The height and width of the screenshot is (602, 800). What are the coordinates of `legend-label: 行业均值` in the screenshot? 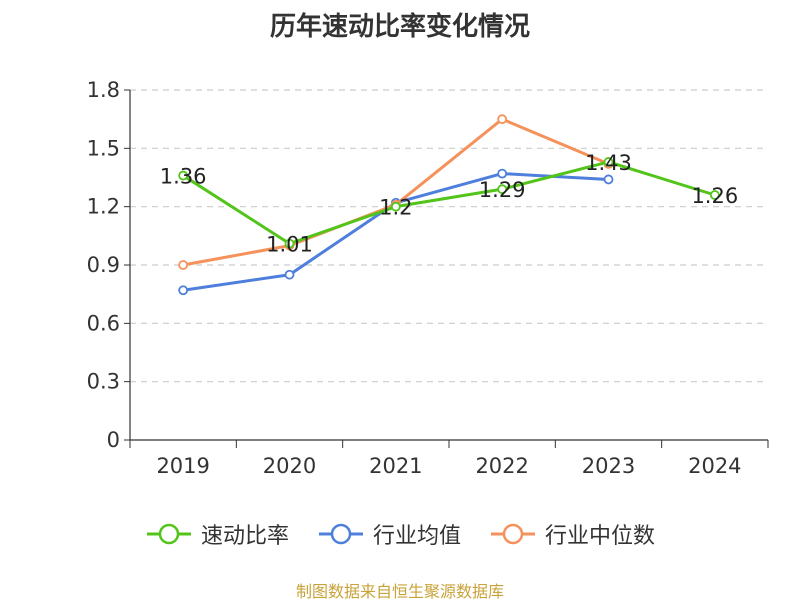 It's located at (416, 536).